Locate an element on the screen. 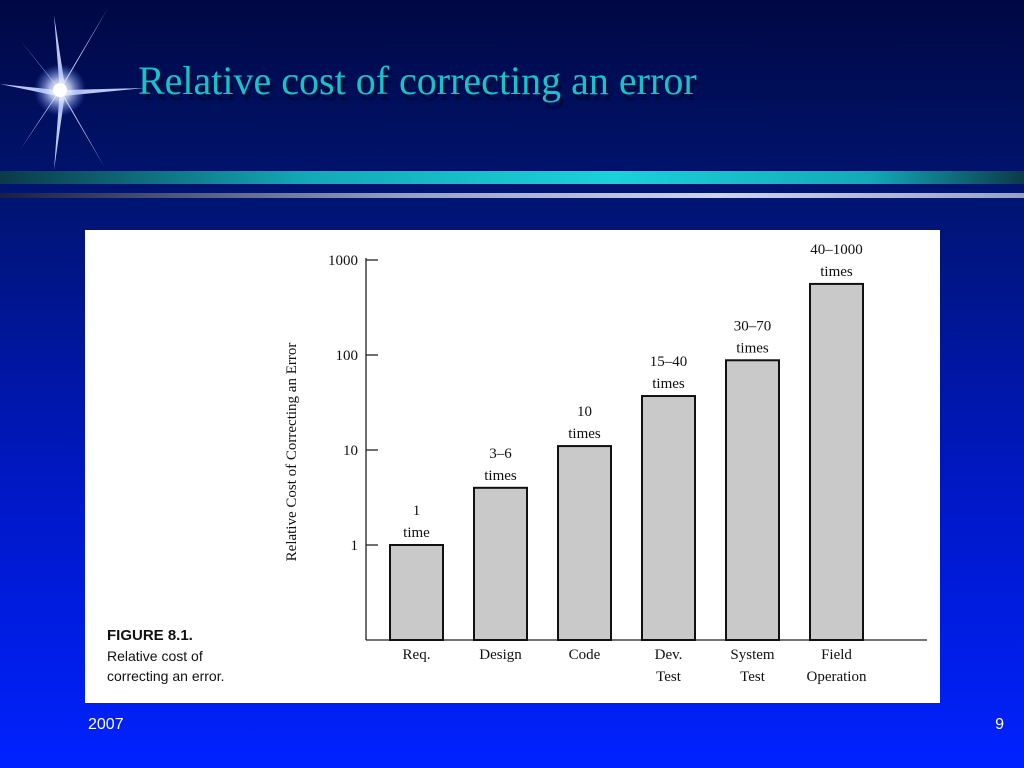 Image resolution: width=1024 pixels, height=768 pixels. x-tick-label: Req. is located at coordinates (417, 655).